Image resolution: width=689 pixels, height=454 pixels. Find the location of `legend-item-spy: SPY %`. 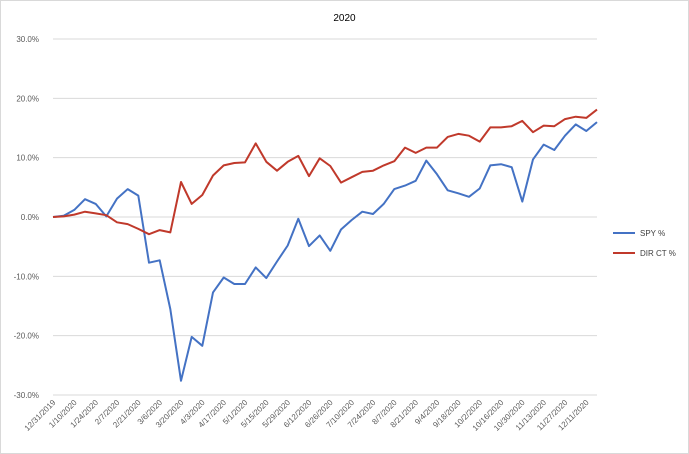

legend-item-spy: SPY % is located at coordinates (644, 233).